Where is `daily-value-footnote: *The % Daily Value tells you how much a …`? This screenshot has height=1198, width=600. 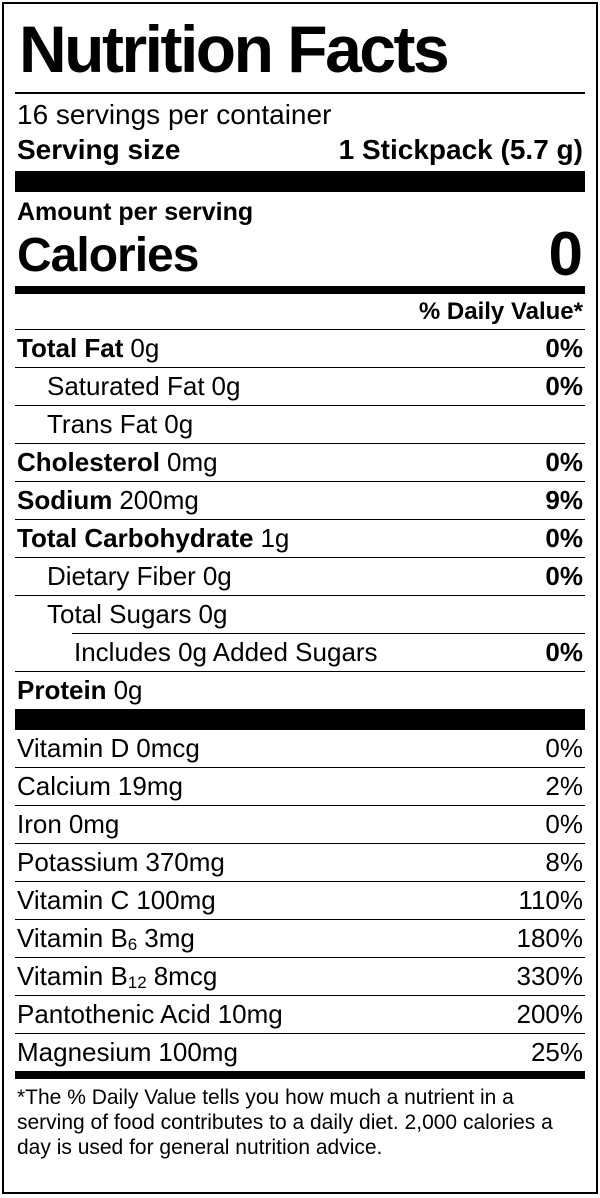
daily-value-footnote: *The % Daily Value tells you how much a … is located at coordinates (285, 1122).